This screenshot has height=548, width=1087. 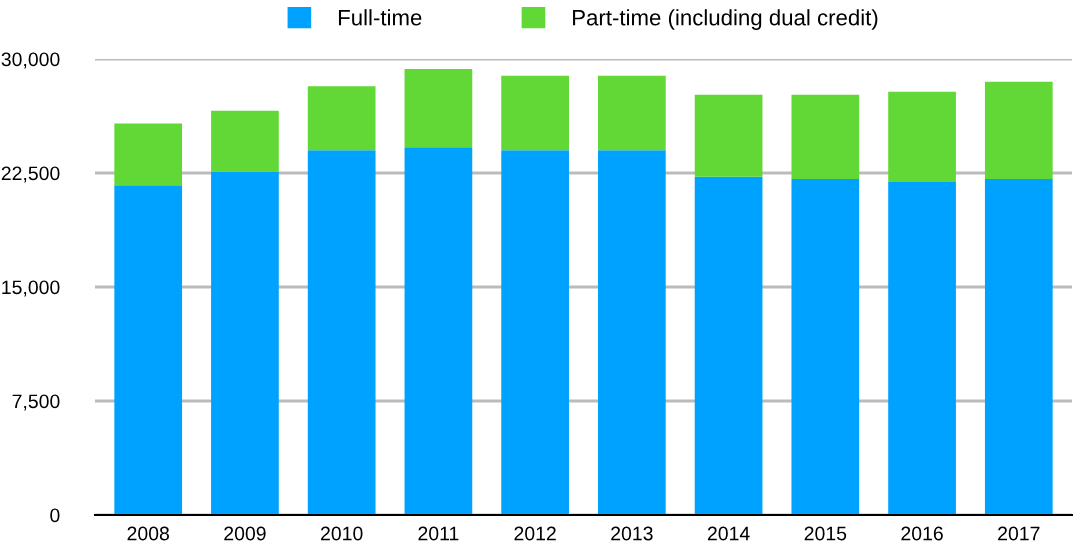 What do you see at coordinates (55, 515) in the screenshot?
I see `y-tick-label: 0` at bounding box center [55, 515].